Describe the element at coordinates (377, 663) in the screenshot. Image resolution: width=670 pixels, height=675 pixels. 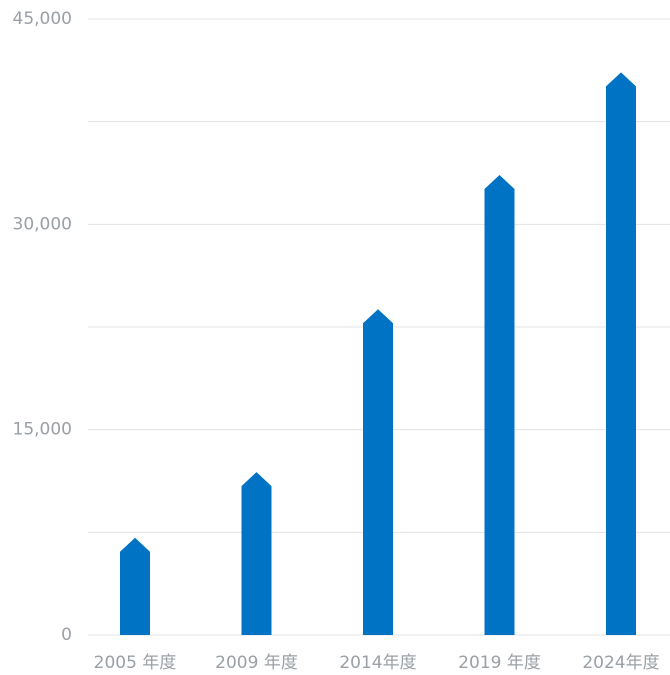
I see `x-tick-label: 2014年度` at that location.